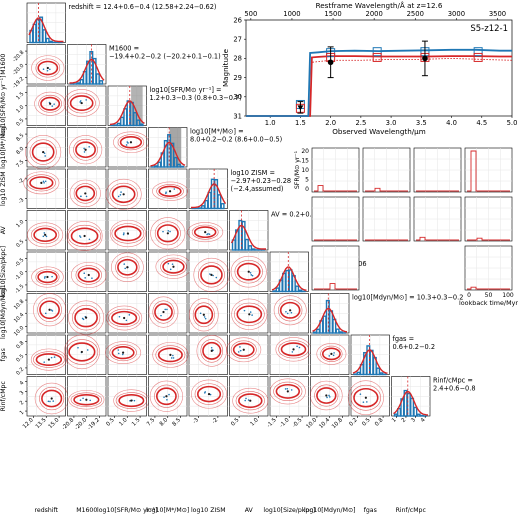  Describe the element at coordinates (250, 14) in the screenshot. I see `sed-top-tick-label: 500` at that location.